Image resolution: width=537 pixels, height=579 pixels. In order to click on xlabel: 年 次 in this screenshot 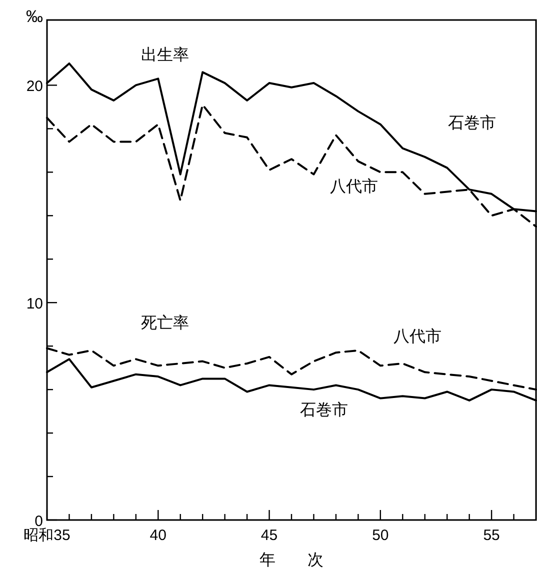, I will do `click(292, 560)`.